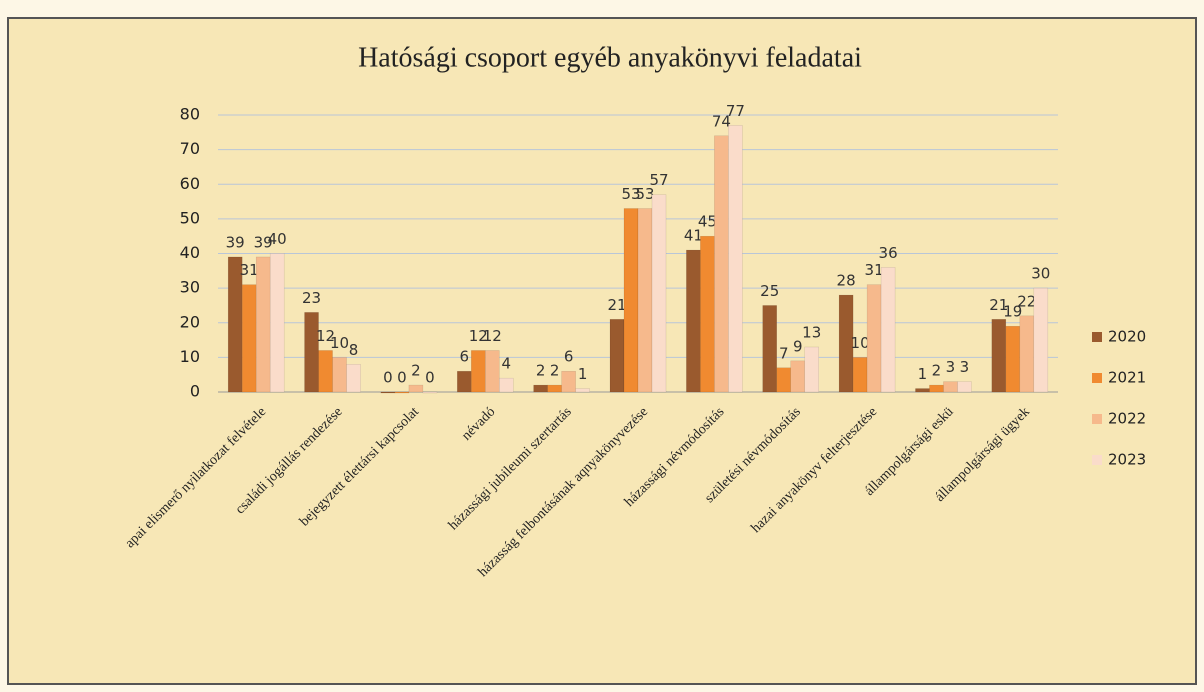 The image size is (1204, 692). What do you see at coordinates (693, 236) in the screenshot?
I see `data-label: 41` at bounding box center [693, 236].